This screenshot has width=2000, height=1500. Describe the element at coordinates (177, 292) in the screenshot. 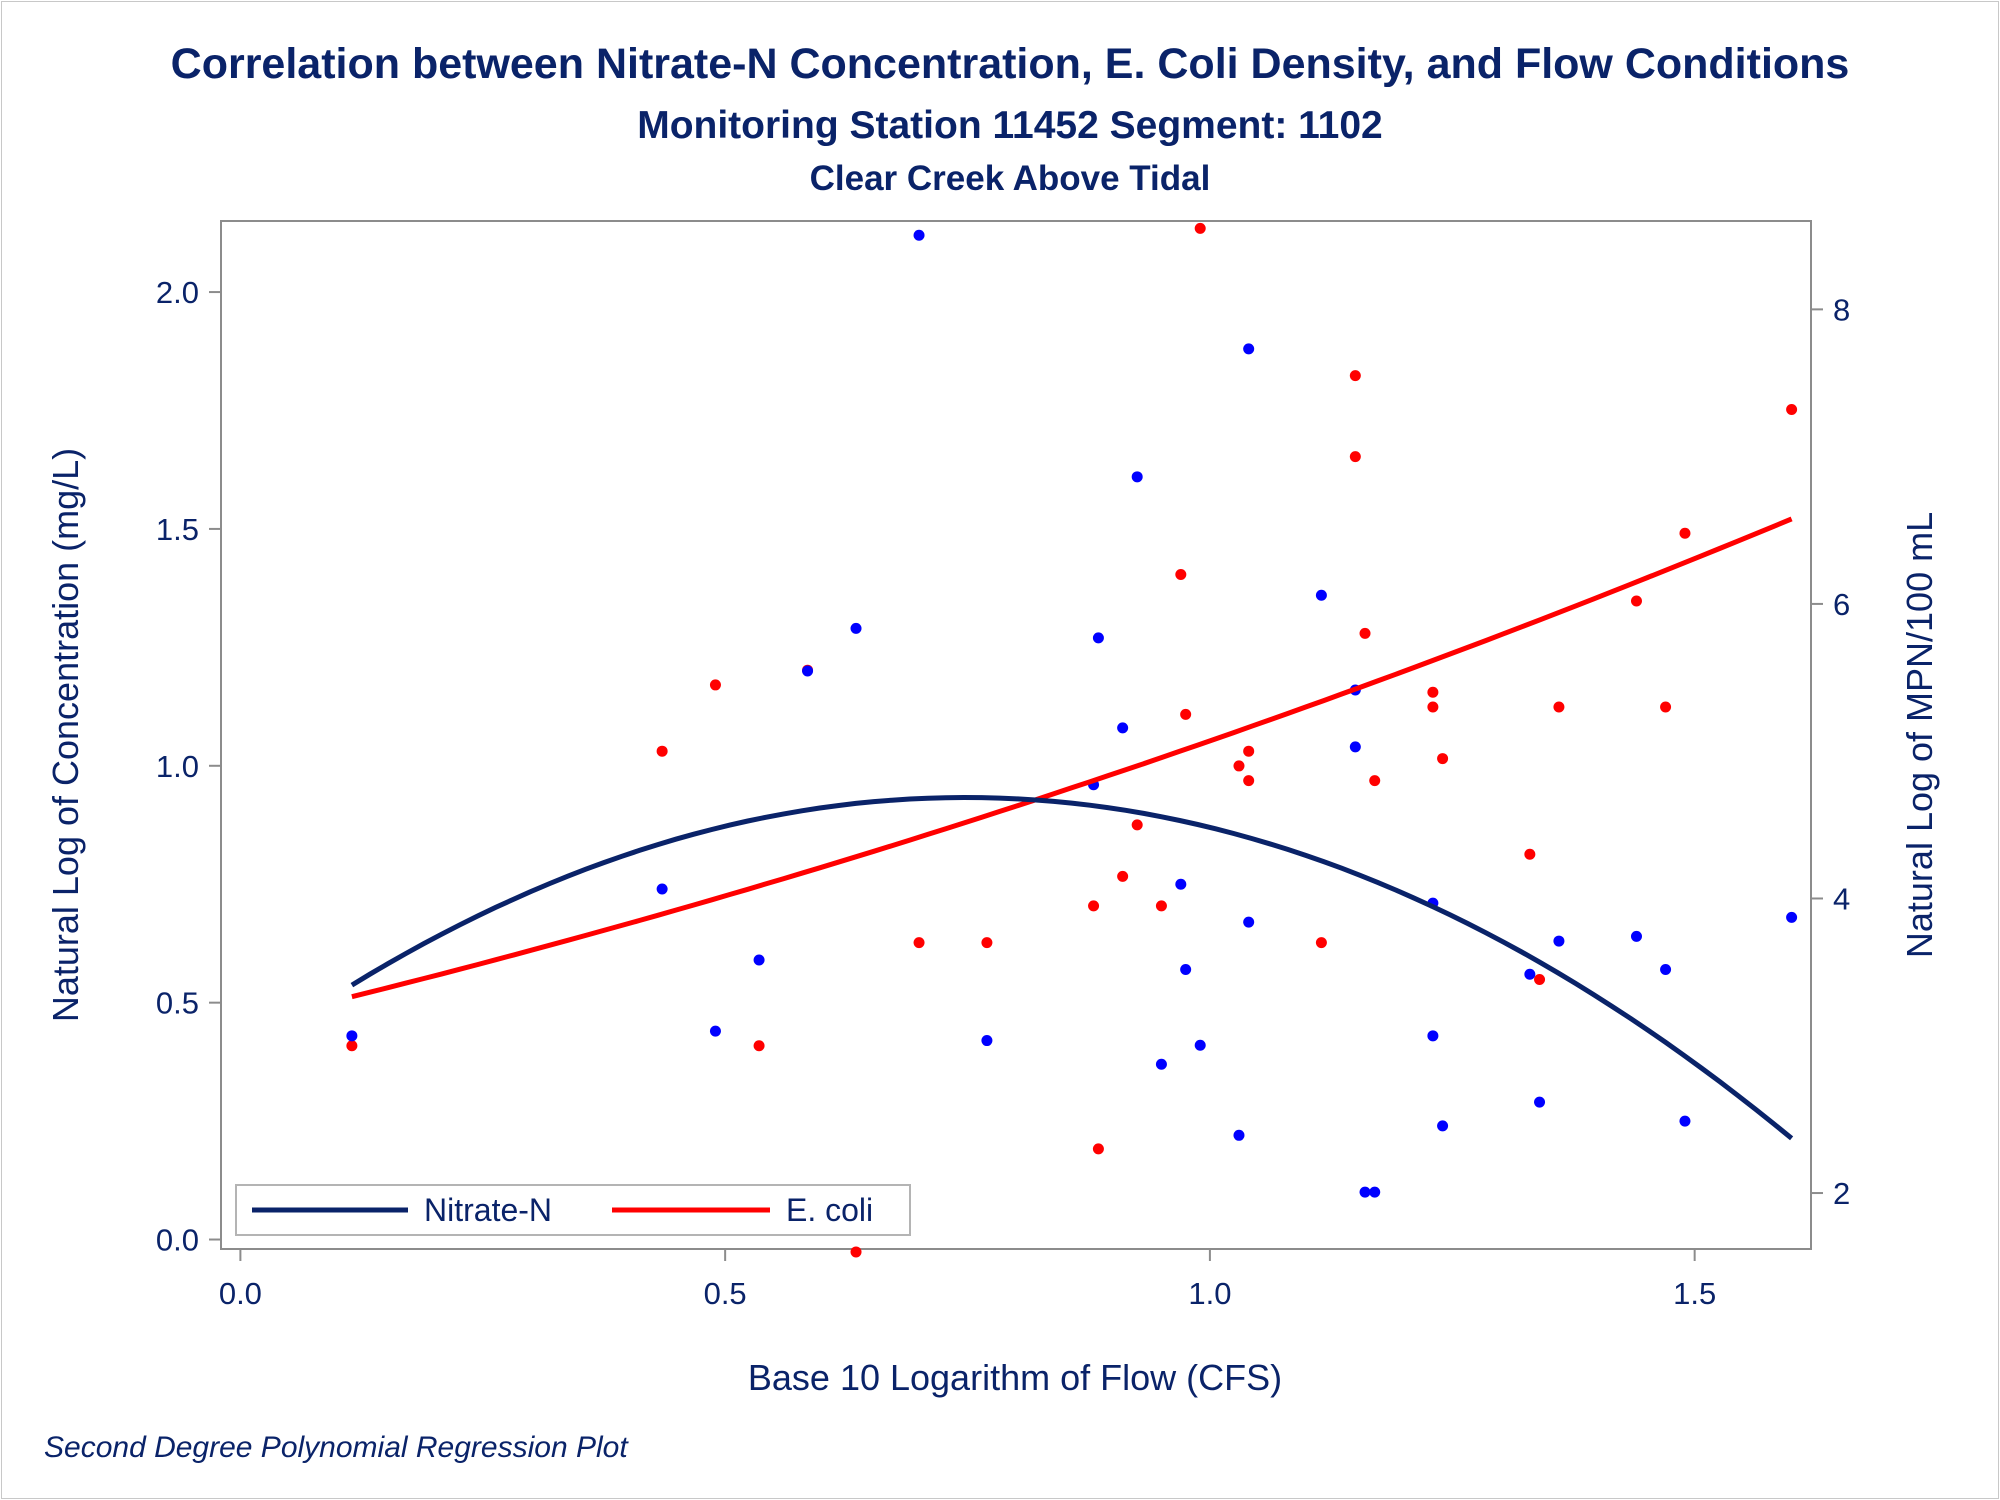

I see `y-left-tick-label: 2.0` at that location.